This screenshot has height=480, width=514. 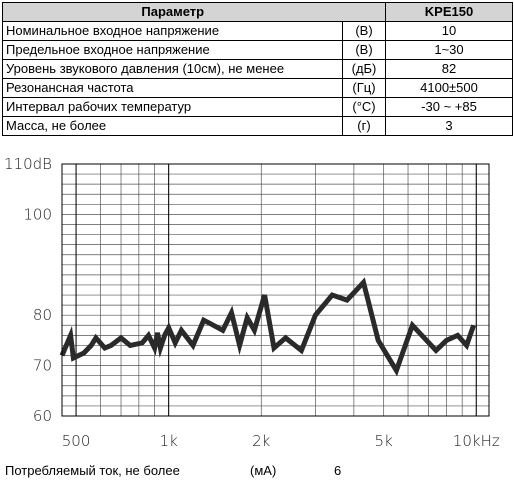 I want to click on footer-value: 6, so click(x=338, y=470).